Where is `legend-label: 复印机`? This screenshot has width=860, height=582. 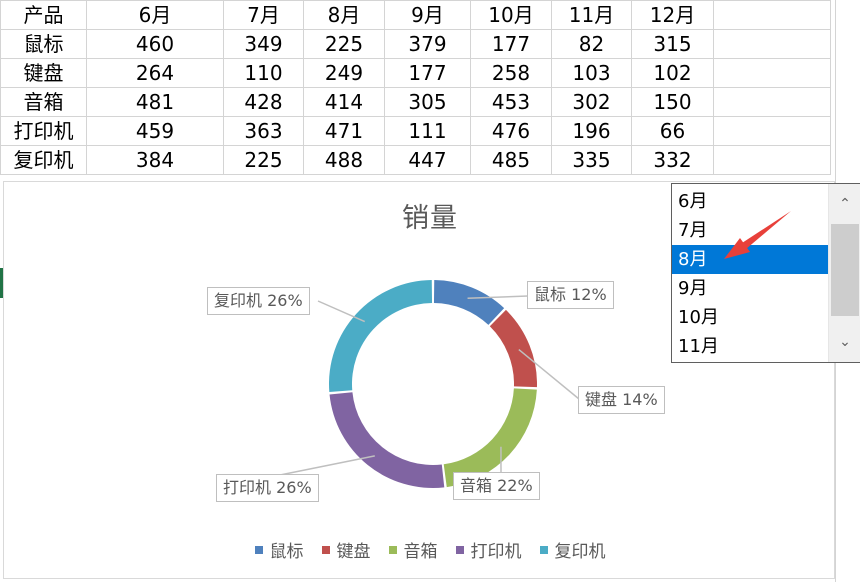
legend-label: 复印机 is located at coordinates (580, 552).